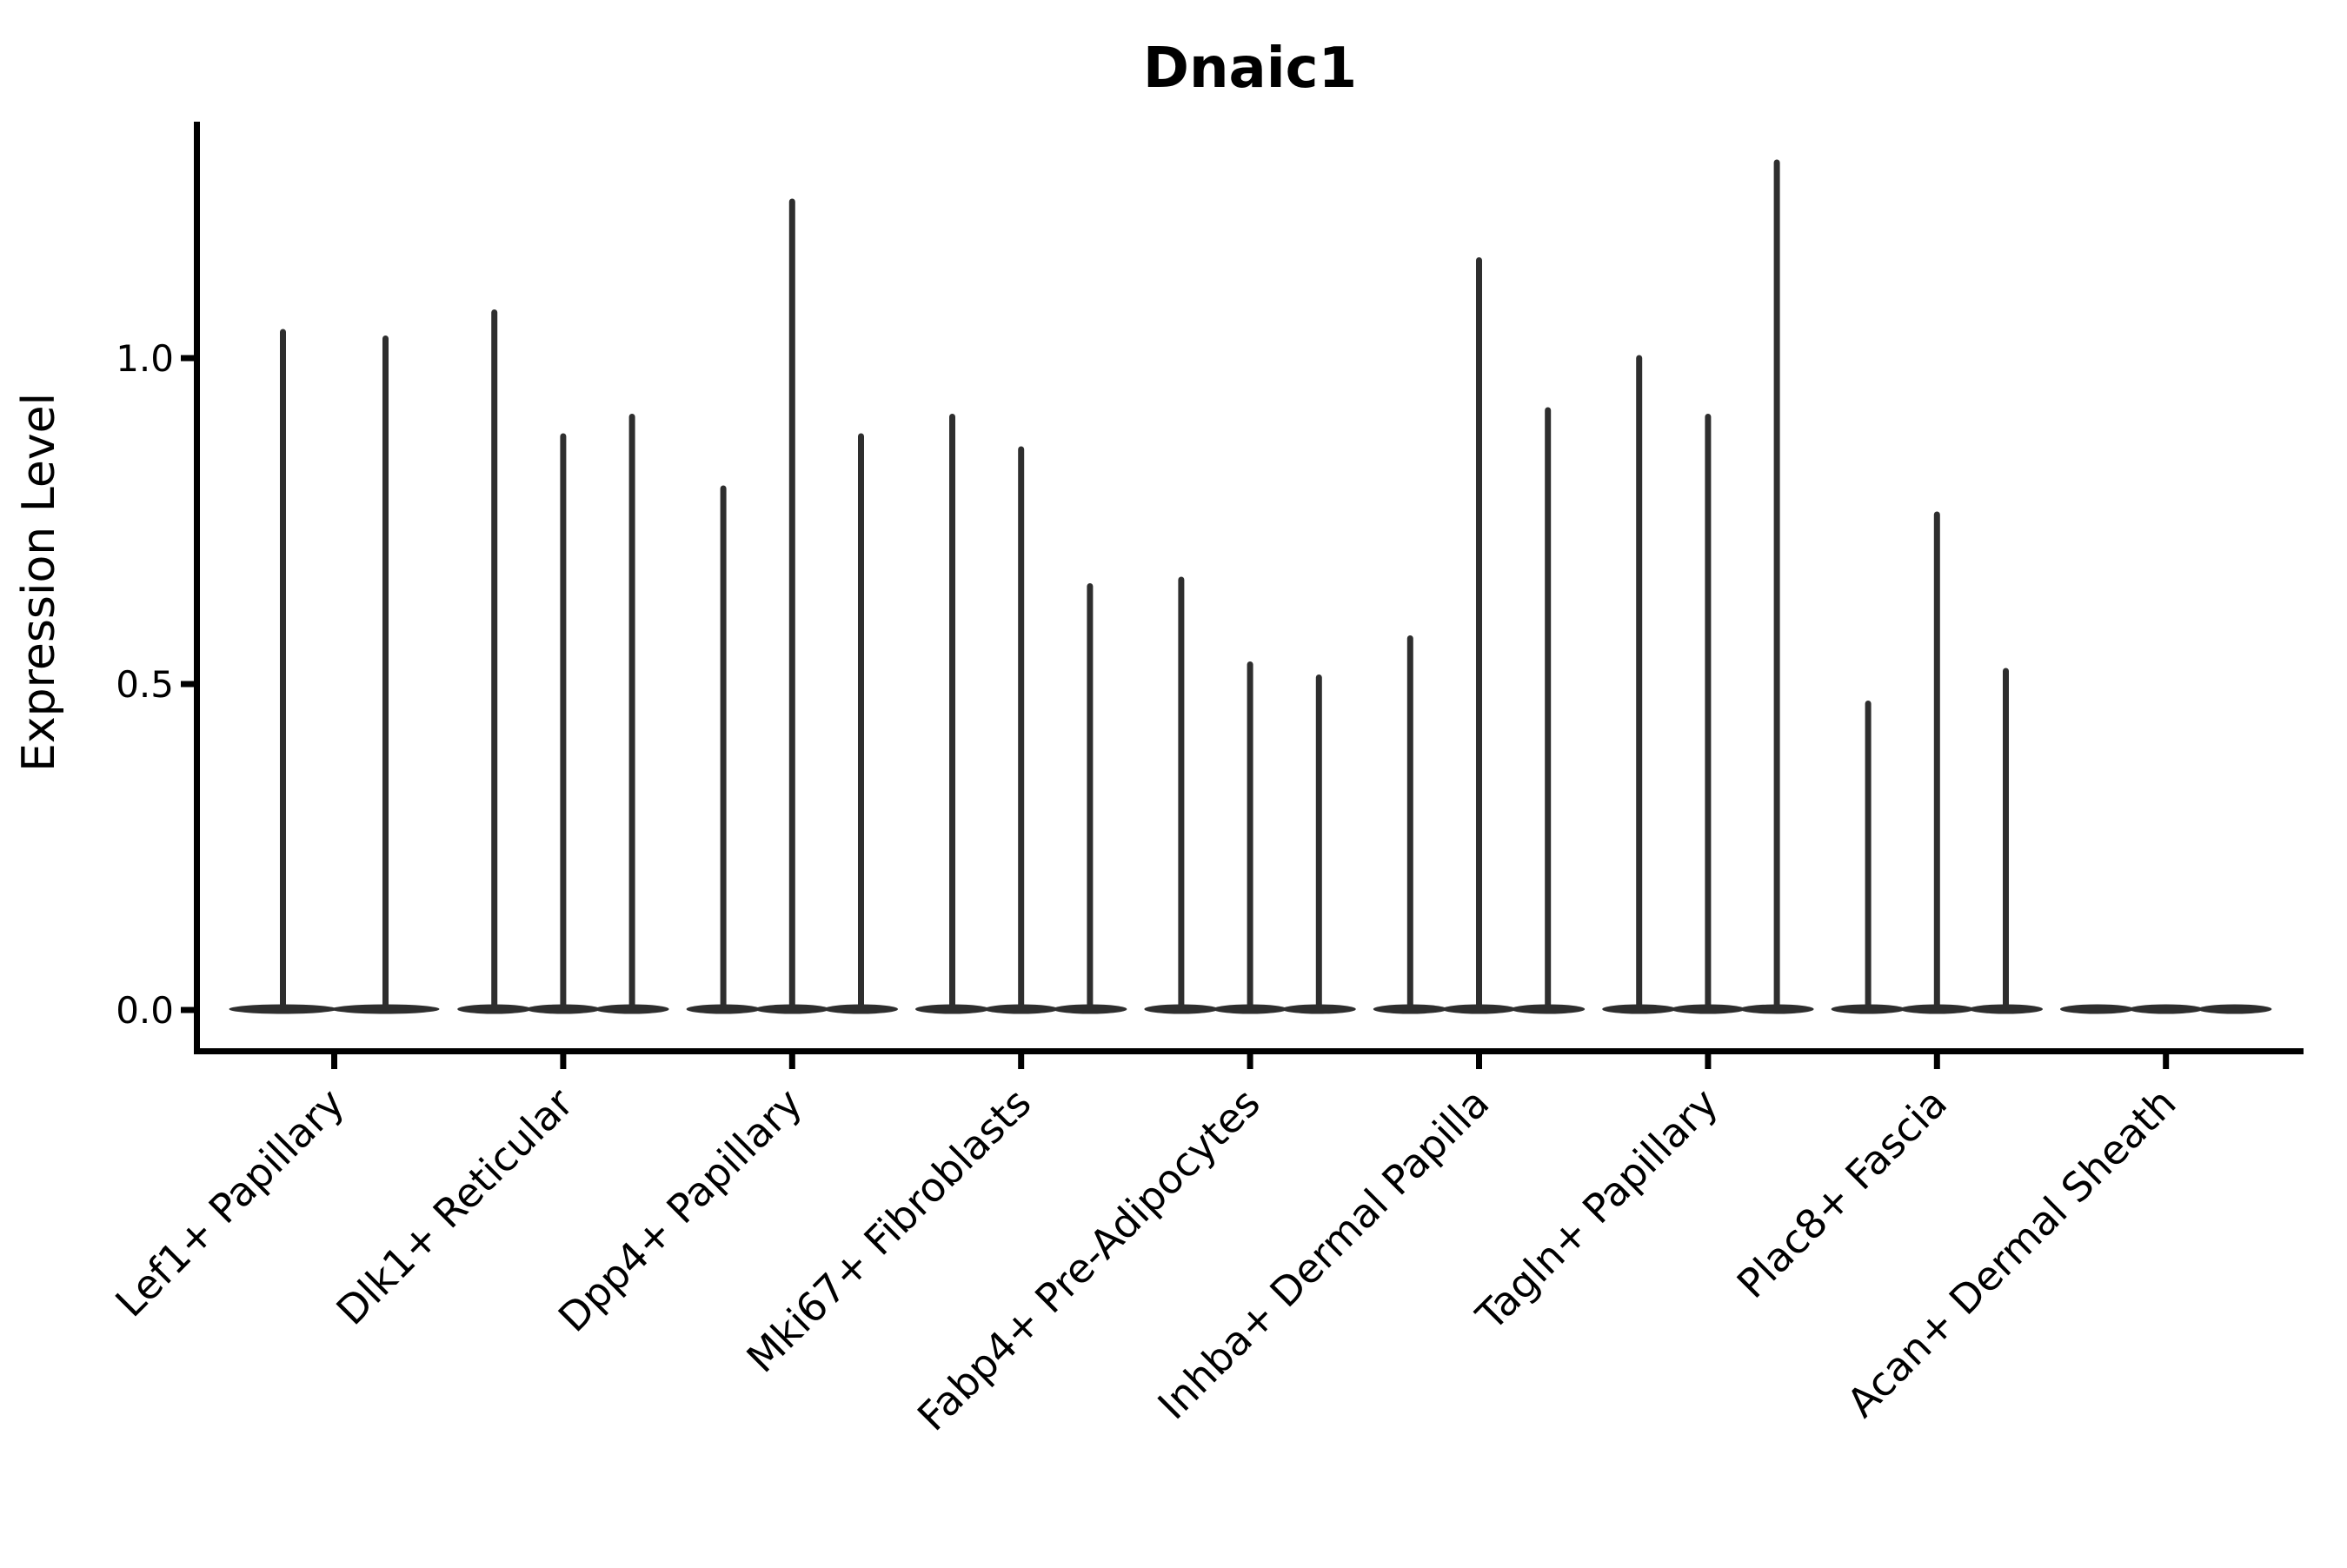  Describe the element at coordinates (145, 358) in the screenshot. I see `y-tick-label: 1.0` at that location.